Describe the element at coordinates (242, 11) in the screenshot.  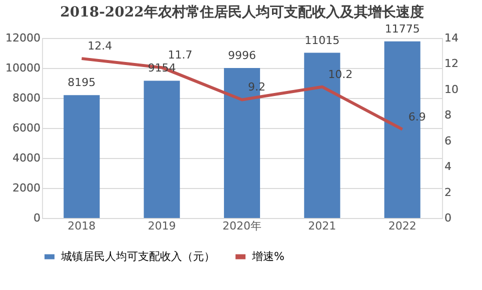
I see `chart-title: 2018-2022年农村常住居民人均可支配收入及其增长速度` at that location.